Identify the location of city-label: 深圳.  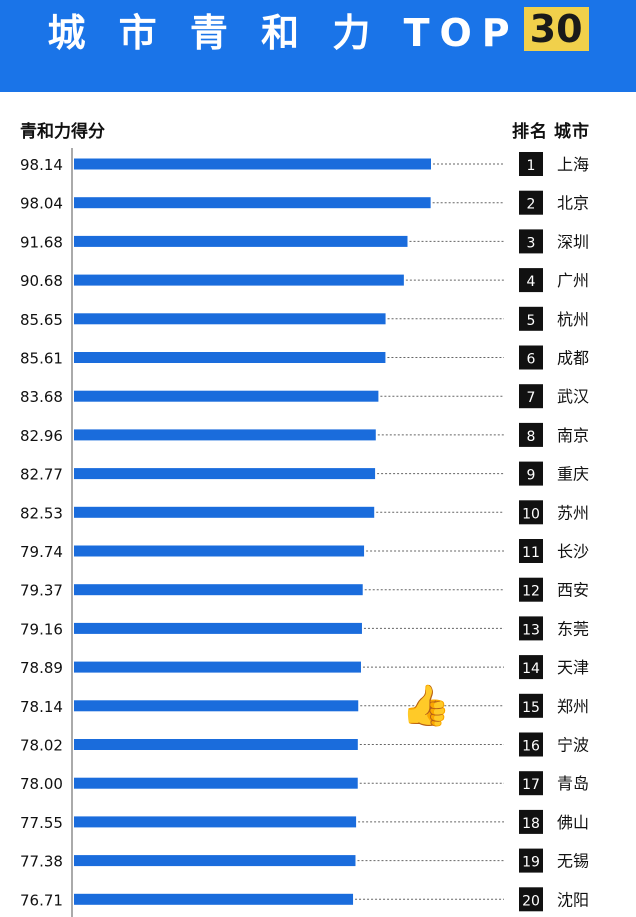
(573, 241).